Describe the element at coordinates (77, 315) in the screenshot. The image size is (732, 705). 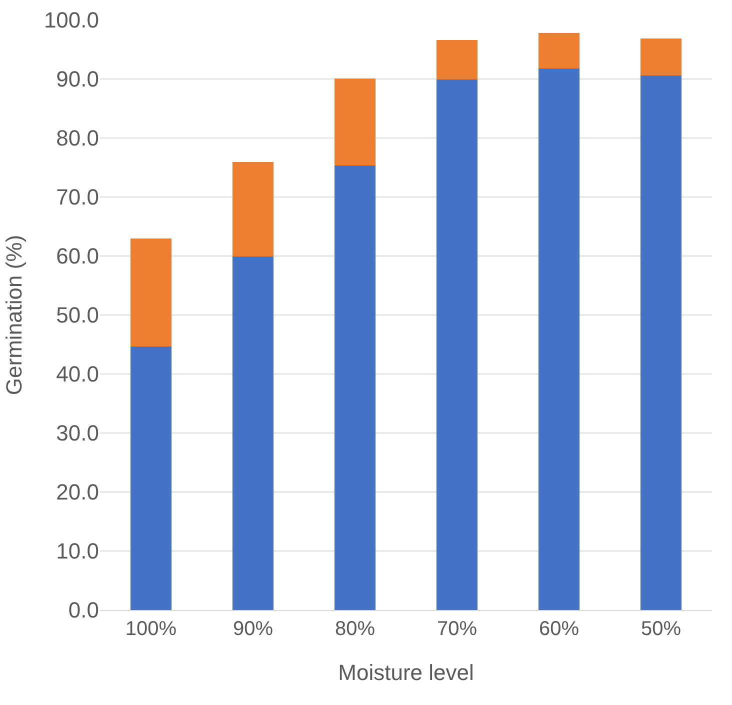
I see `y-tick-label: 50.0` at that location.